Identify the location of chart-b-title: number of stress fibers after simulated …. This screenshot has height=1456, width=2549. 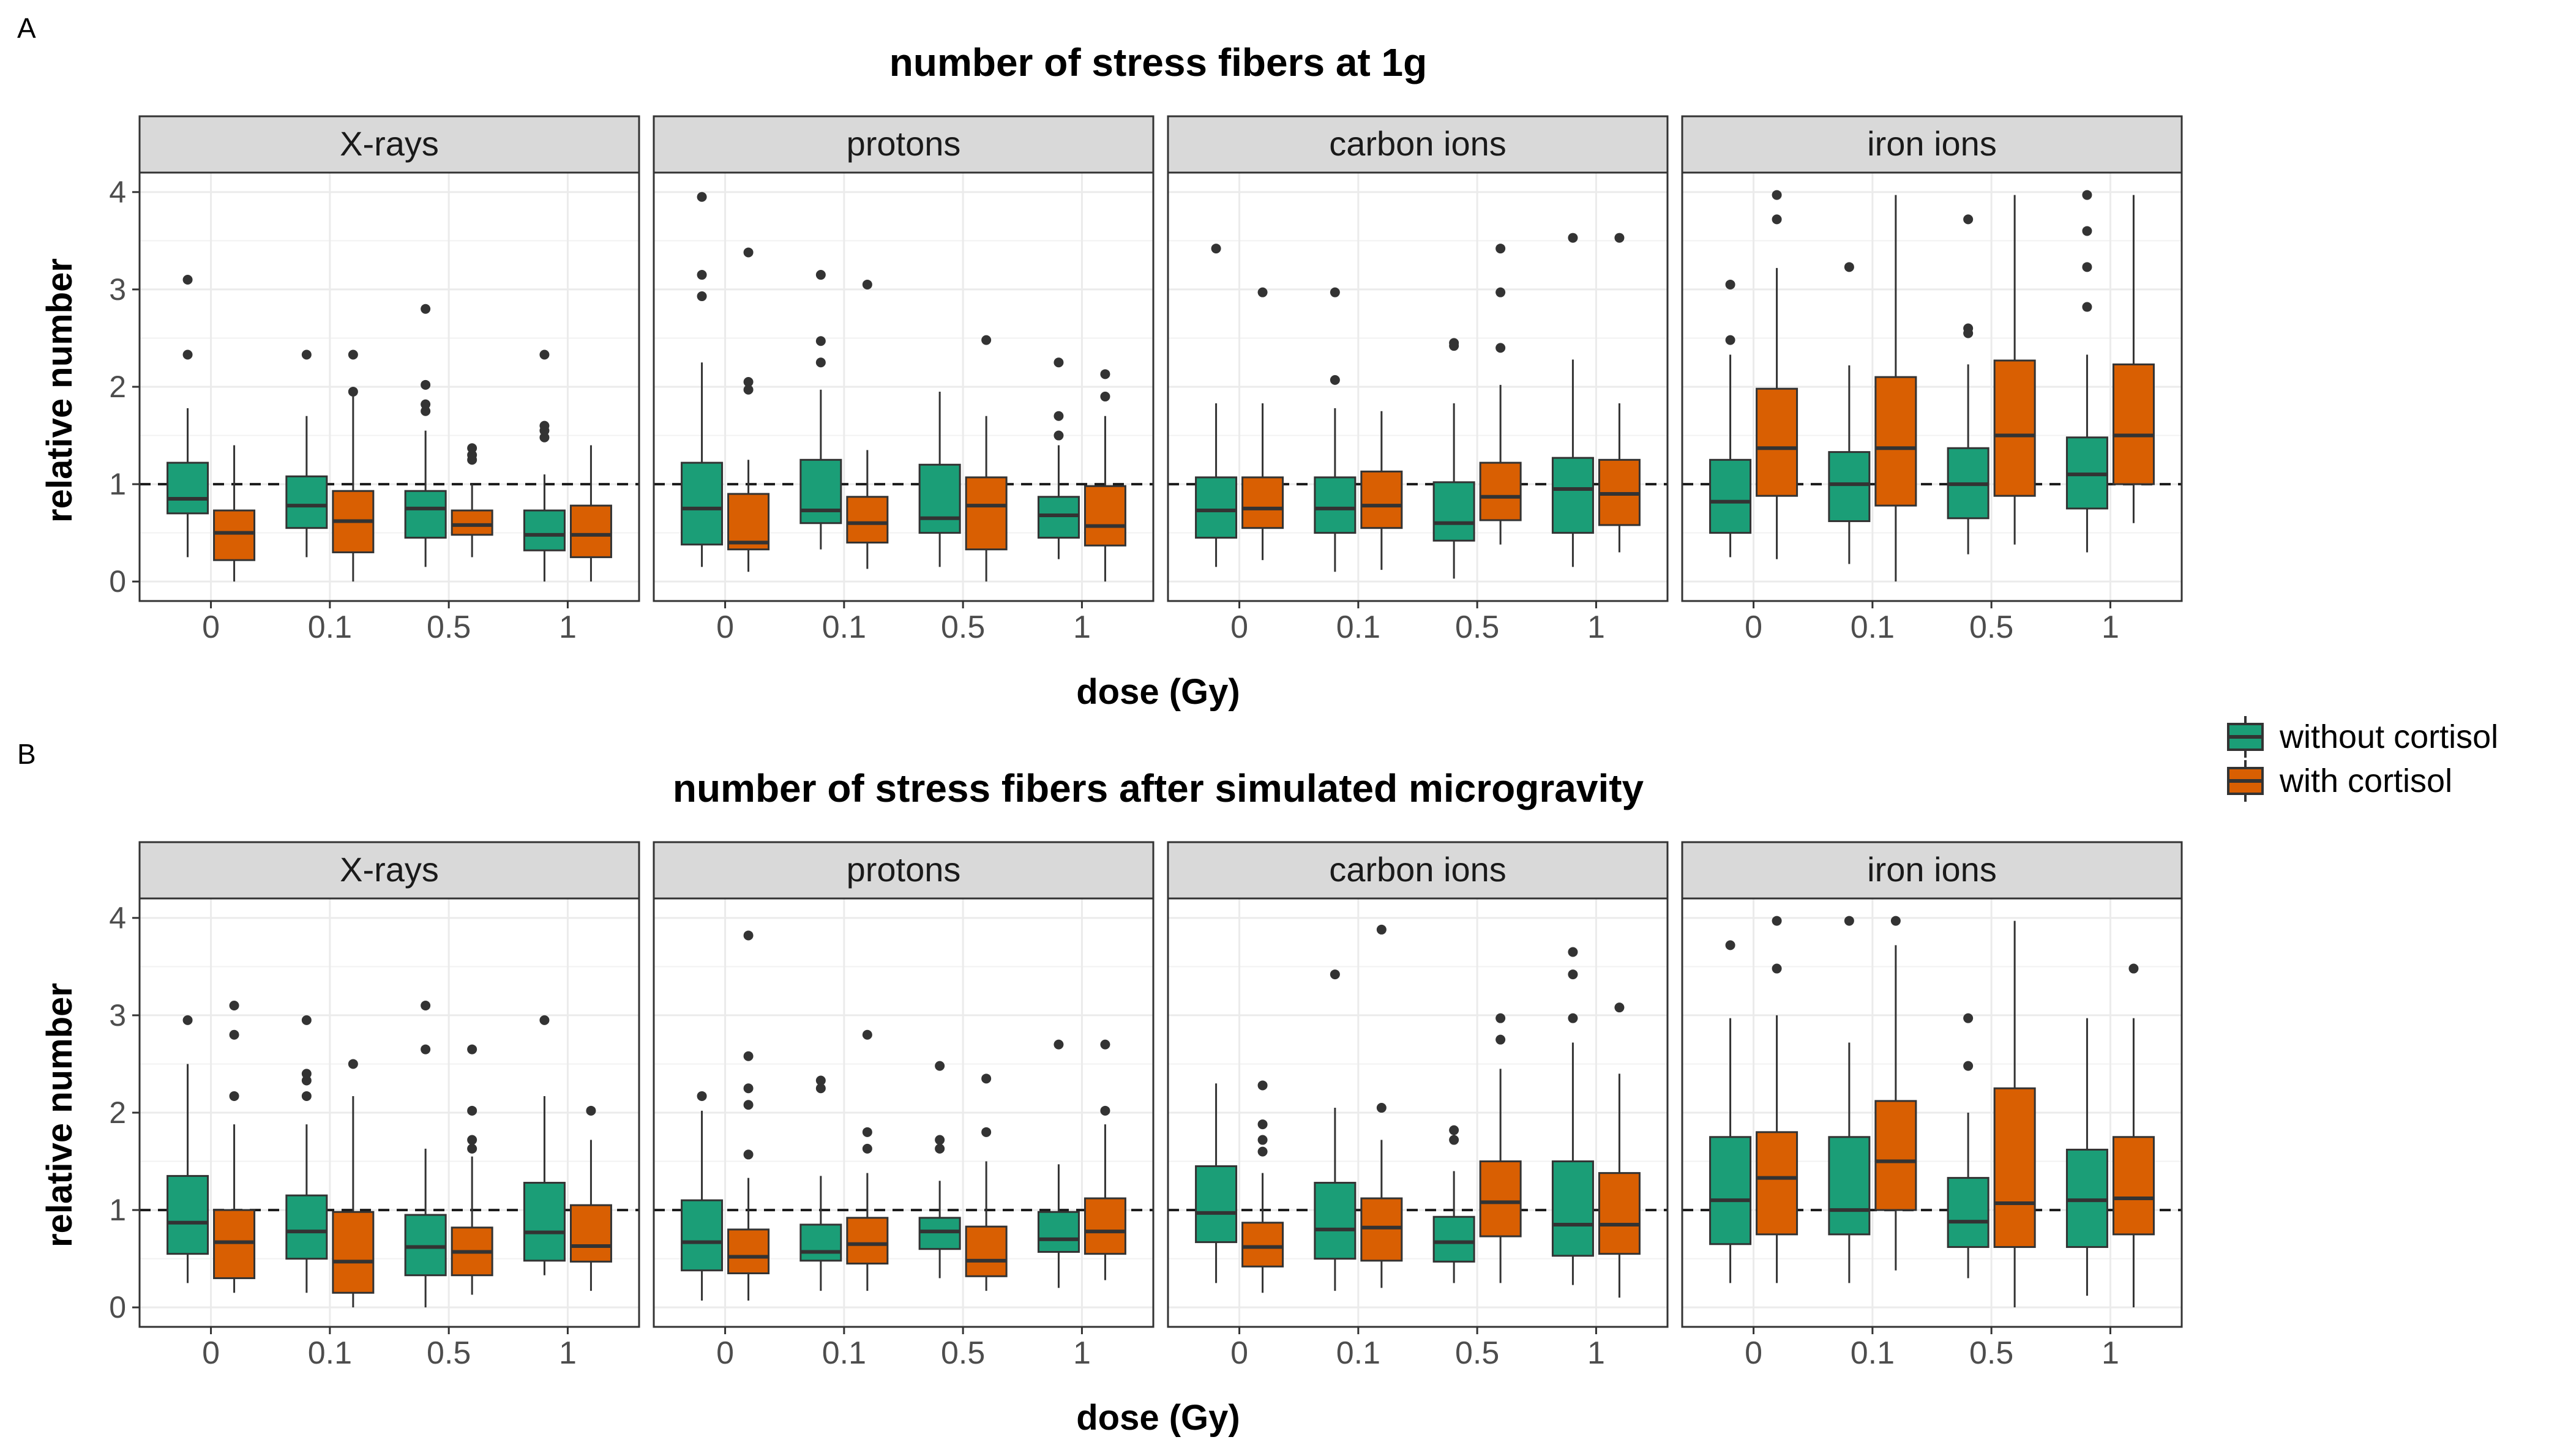
(1158, 788).